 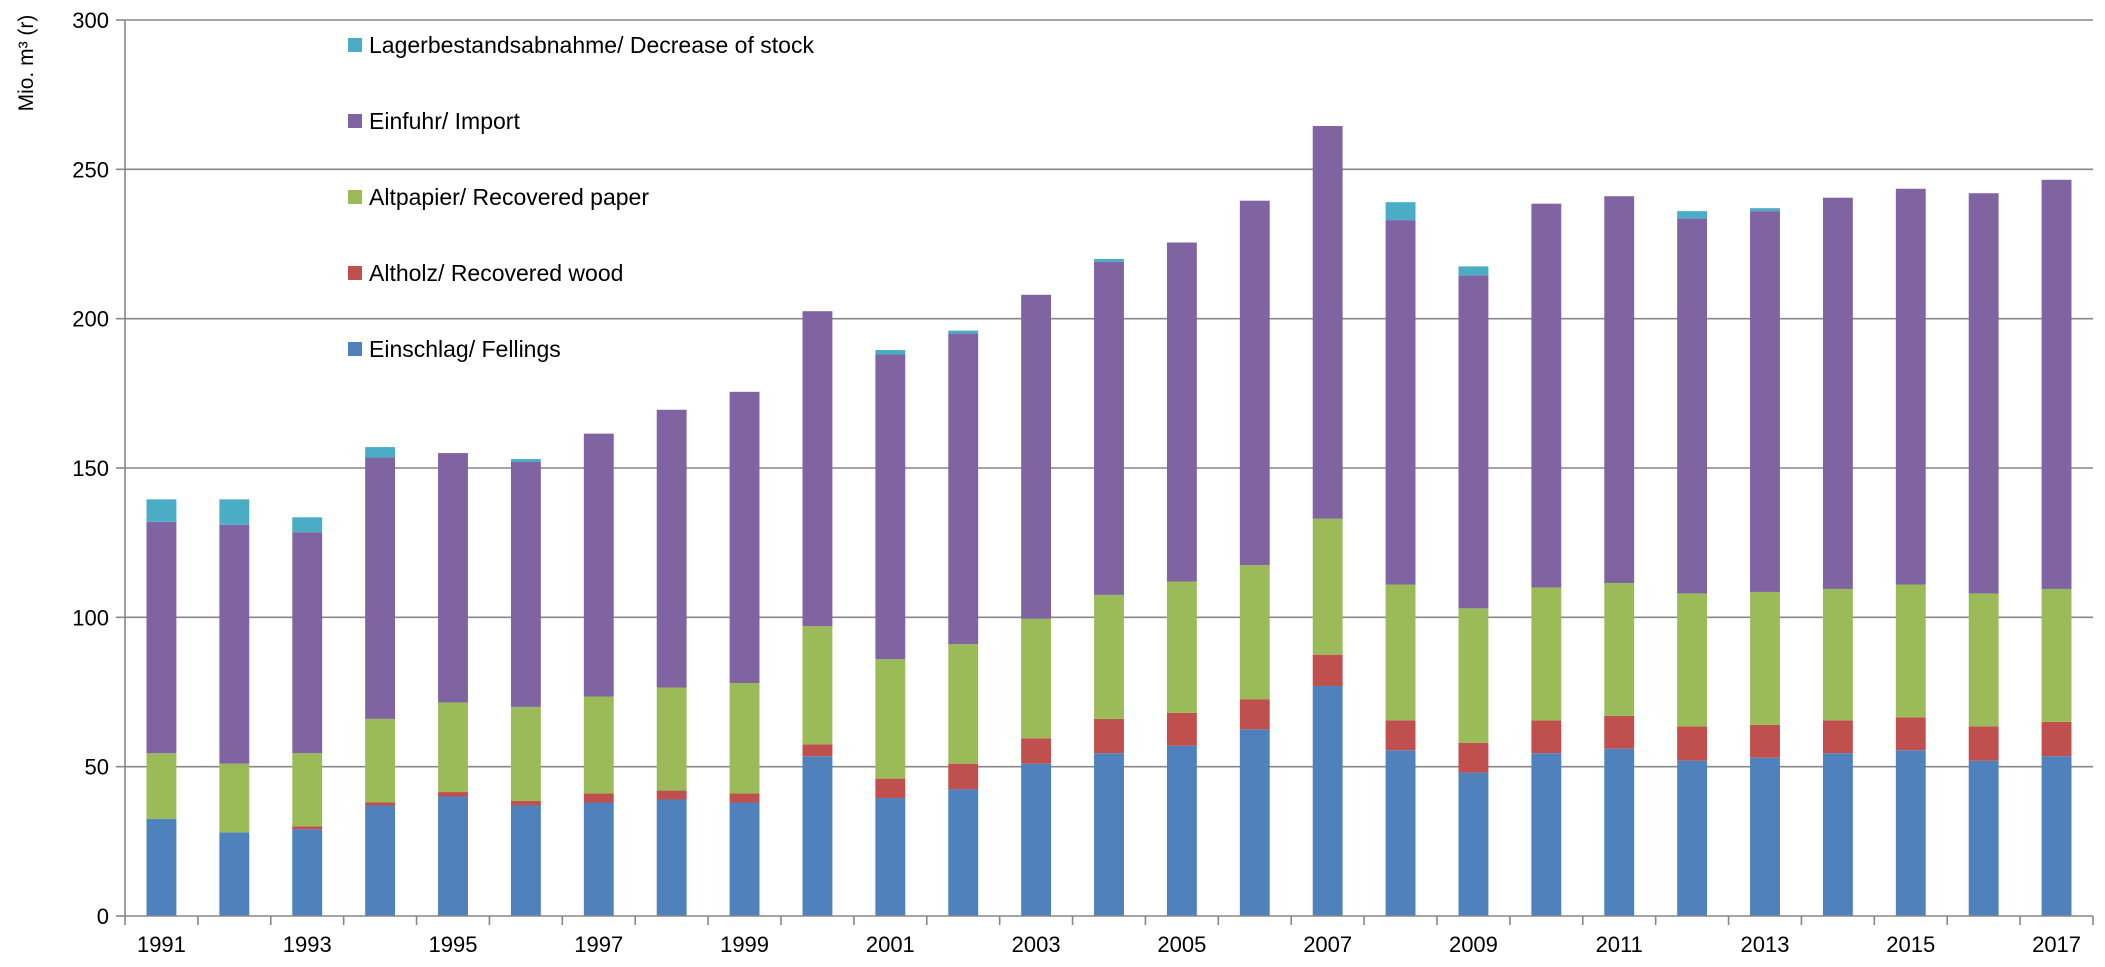 I want to click on y-tick-label: 300, so click(x=90, y=20).